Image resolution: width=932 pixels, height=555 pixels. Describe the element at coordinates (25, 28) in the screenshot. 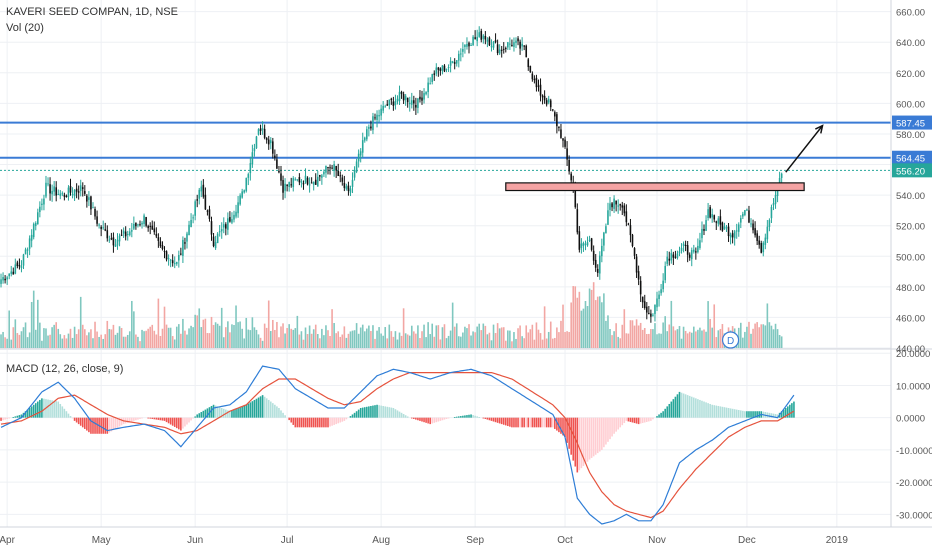

I see `volume-label: Vol (20)` at that location.